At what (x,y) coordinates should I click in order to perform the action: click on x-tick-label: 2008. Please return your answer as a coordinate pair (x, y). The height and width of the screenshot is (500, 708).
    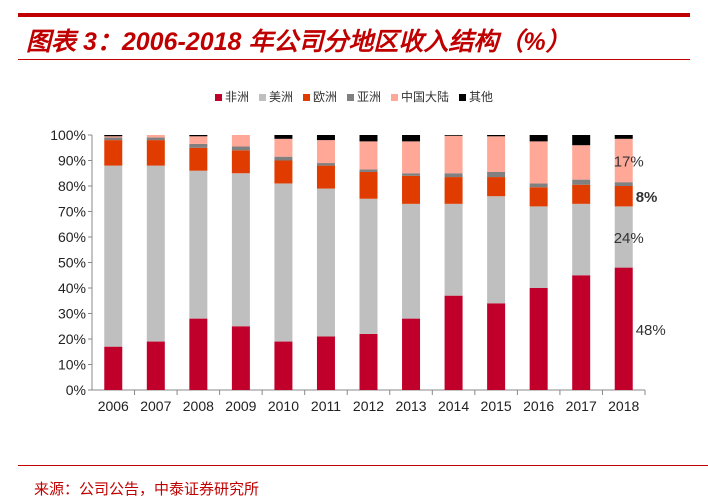
    Looking at the image, I should click on (198, 406).